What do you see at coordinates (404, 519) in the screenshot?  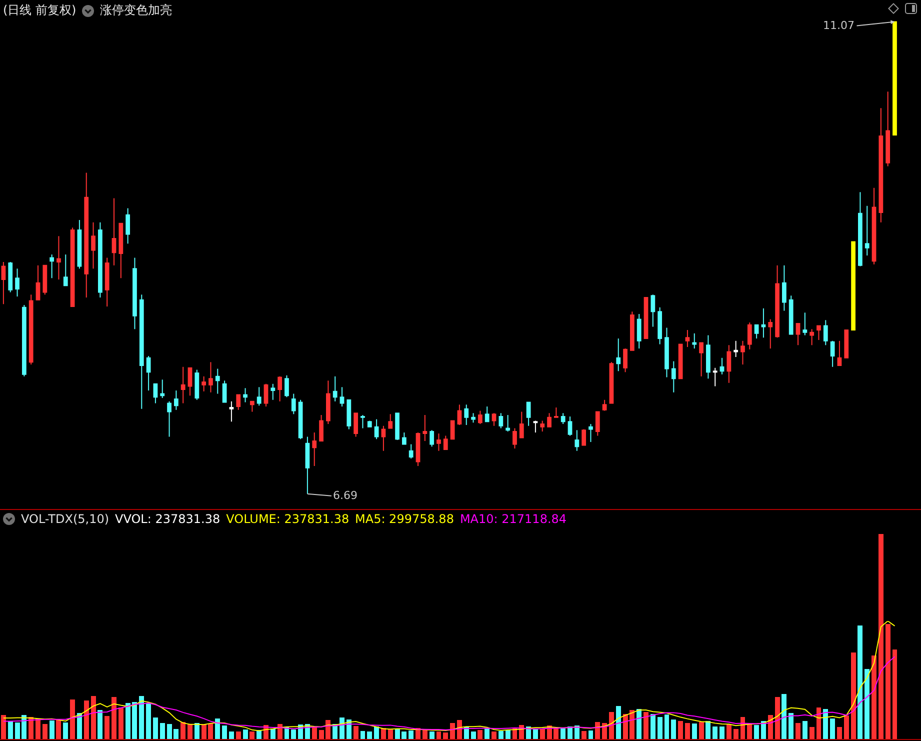 I see `text: MA5: 299758.88` at bounding box center [404, 519].